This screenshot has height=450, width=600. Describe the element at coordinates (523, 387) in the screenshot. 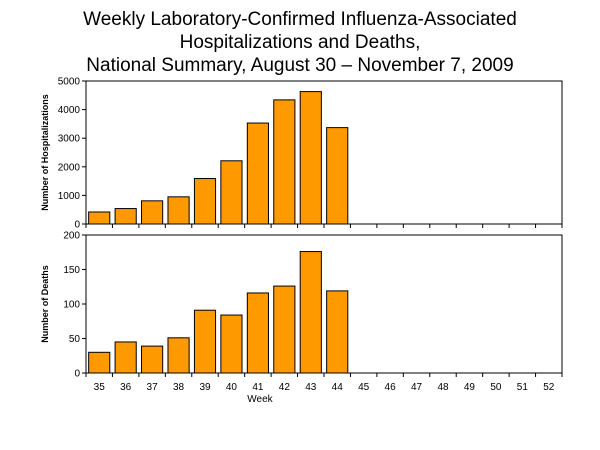

I see `x-tick-label-51: 51` at that location.